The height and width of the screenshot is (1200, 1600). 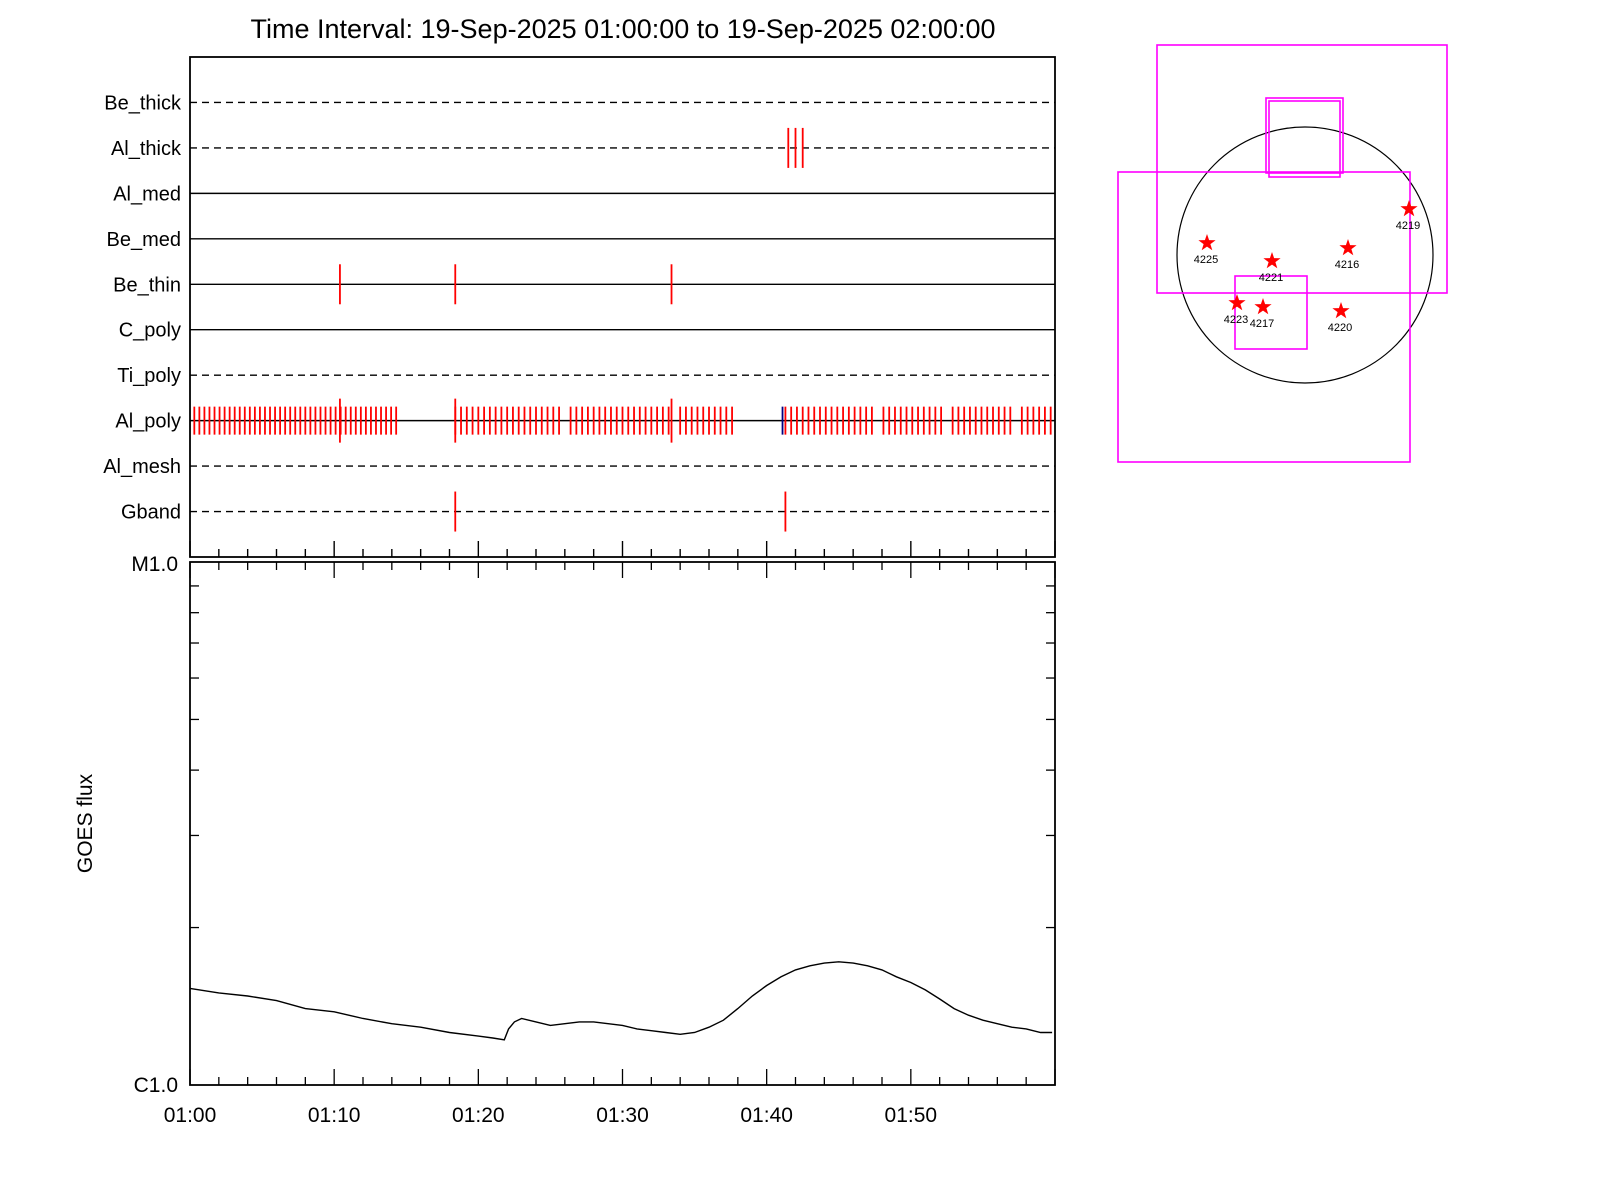 What do you see at coordinates (147, 285) in the screenshot?
I see `row-label-Be_thin: Be_thin` at bounding box center [147, 285].